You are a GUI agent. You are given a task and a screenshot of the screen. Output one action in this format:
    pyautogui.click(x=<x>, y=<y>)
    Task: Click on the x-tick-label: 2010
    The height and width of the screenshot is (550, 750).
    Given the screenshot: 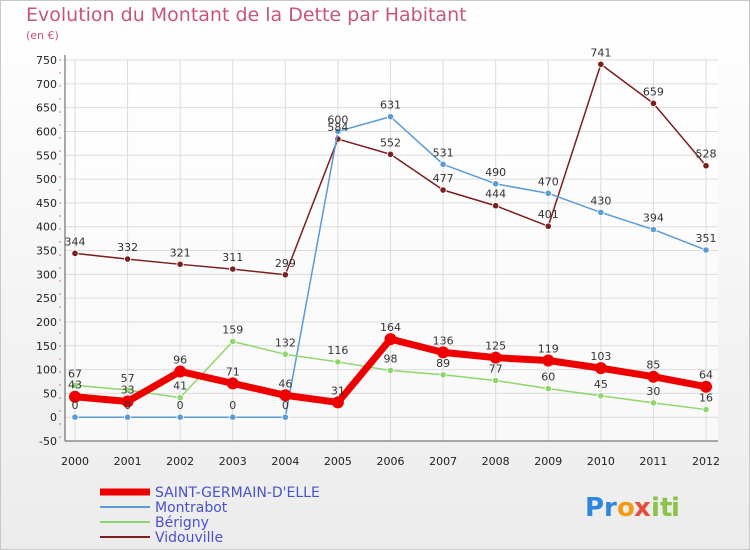 What is the action you would take?
    pyautogui.click(x=601, y=461)
    